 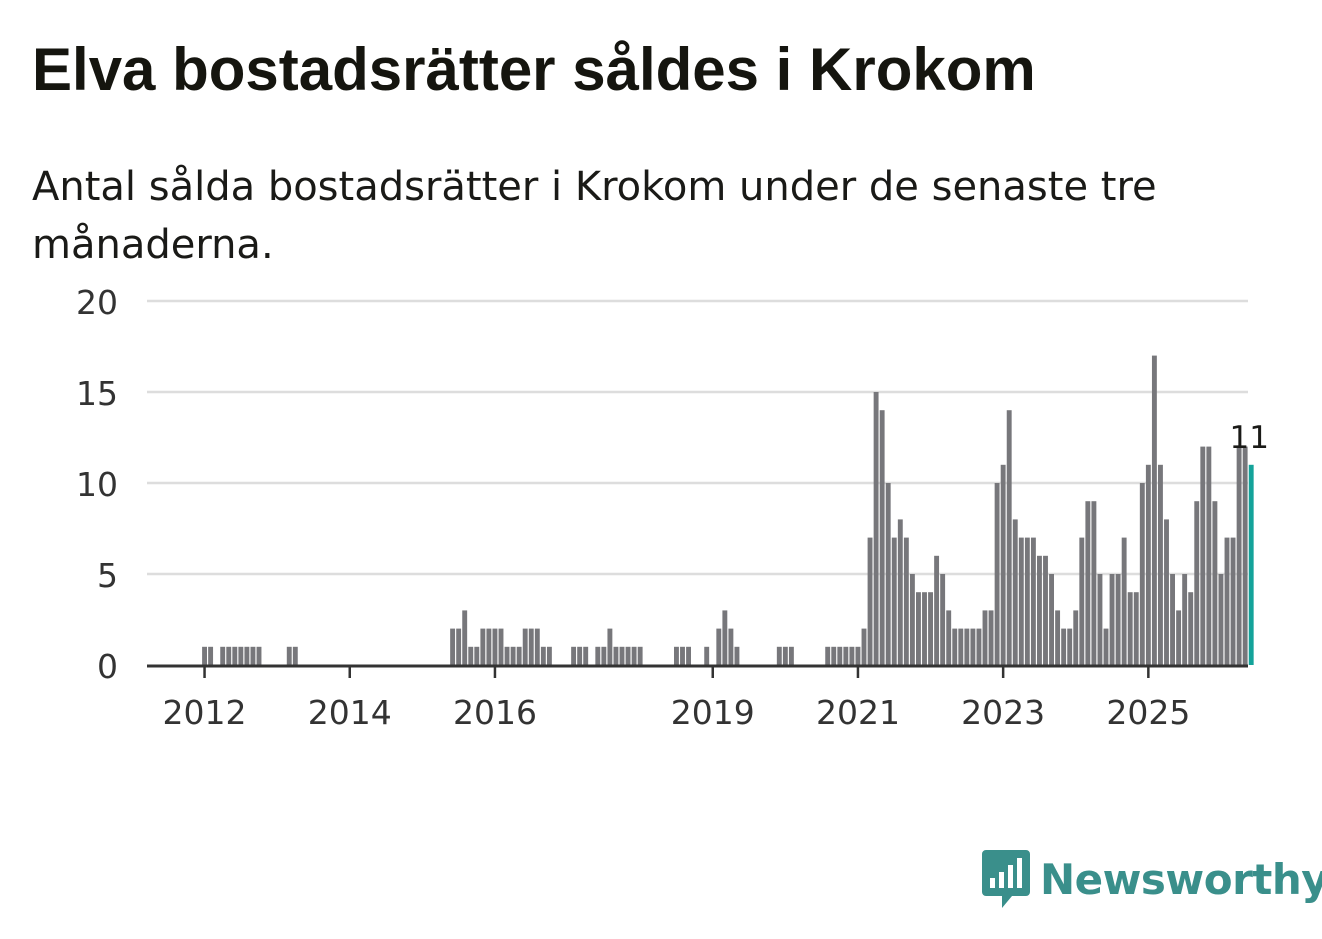 I want to click on newsworthy-logo-icon, so click(x=1006, y=879).